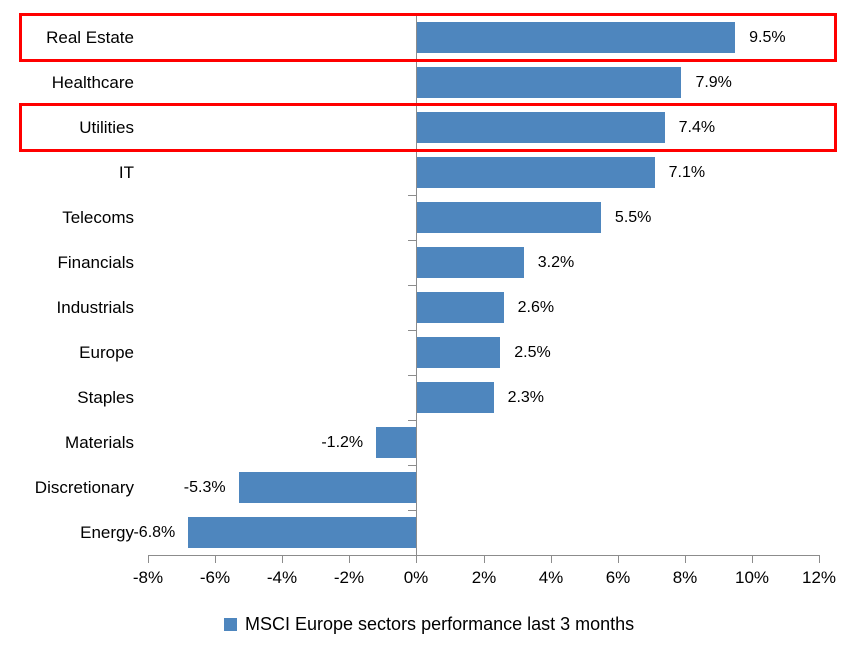  I want to click on value-axis-tick-label: 2%, so click(484, 577).